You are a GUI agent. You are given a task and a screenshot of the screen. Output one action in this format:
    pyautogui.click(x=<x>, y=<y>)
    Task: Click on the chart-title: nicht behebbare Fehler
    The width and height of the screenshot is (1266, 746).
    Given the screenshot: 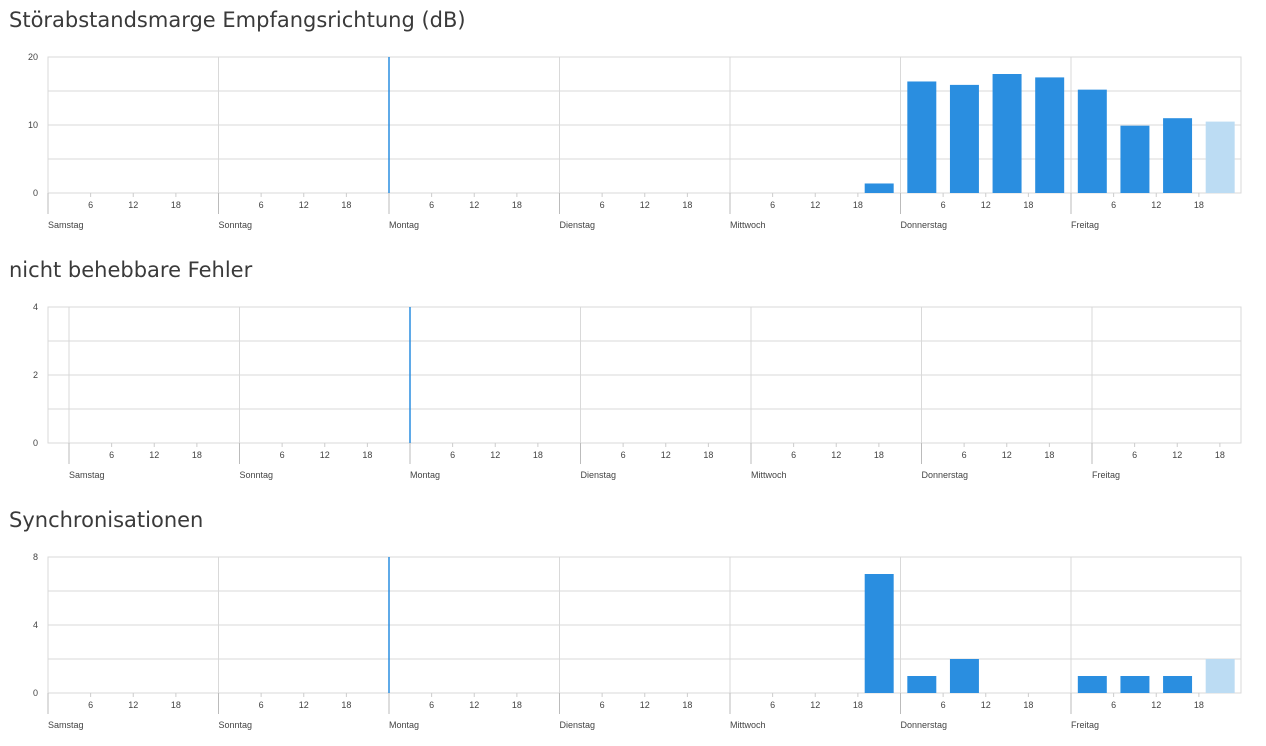 What is the action you would take?
    pyautogui.click(x=131, y=270)
    